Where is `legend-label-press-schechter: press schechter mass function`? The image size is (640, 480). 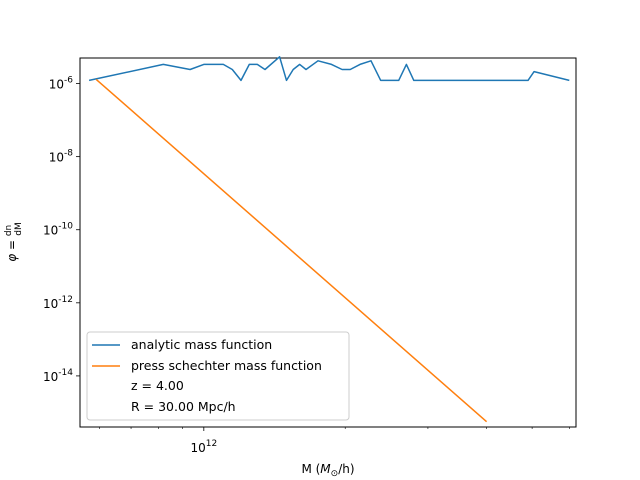
legend-label-press-schechter: press schechter mass function is located at coordinates (226, 365).